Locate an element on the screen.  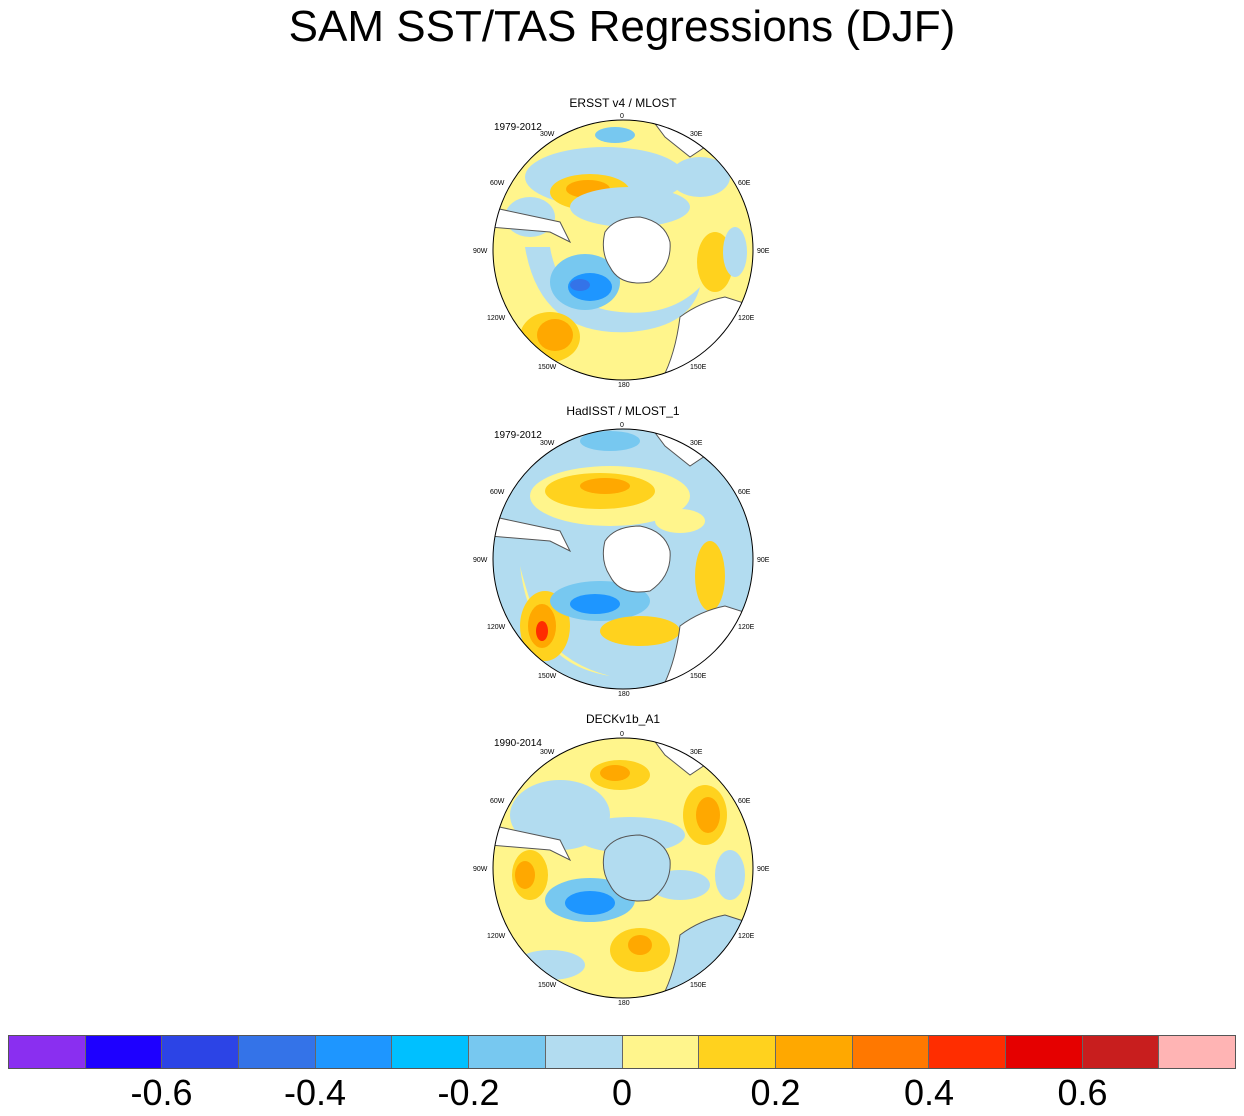
colorbar-label: 0.2 is located at coordinates (775, 1092).